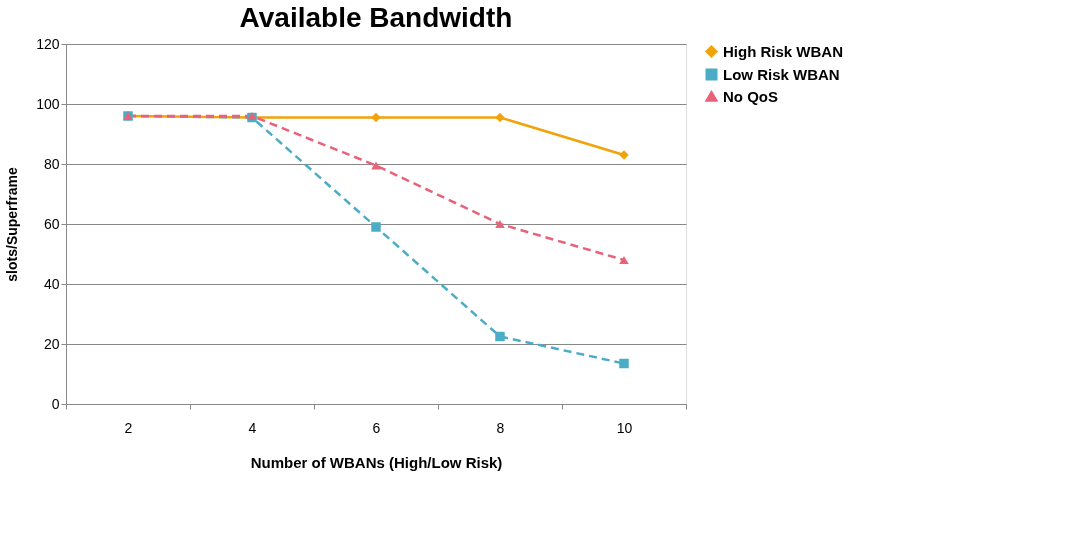  Describe the element at coordinates (500, 427) in the screenshot. I see `x-tick-label: 8` at that location.